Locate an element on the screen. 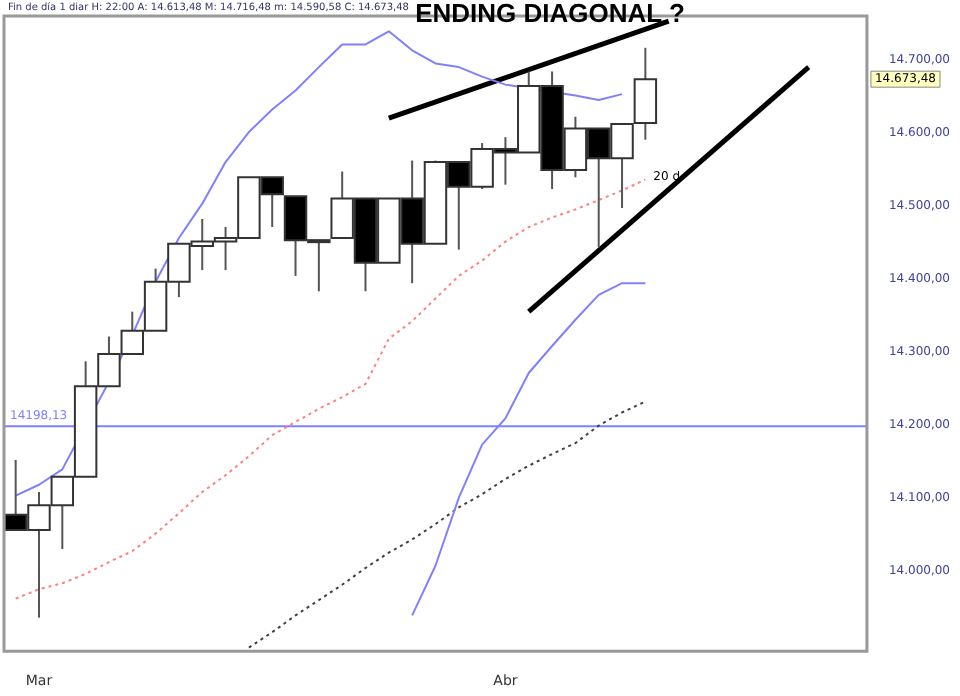 The height and width of the screenshot is (696, 960). line-series is located at coordinates (447, 524).